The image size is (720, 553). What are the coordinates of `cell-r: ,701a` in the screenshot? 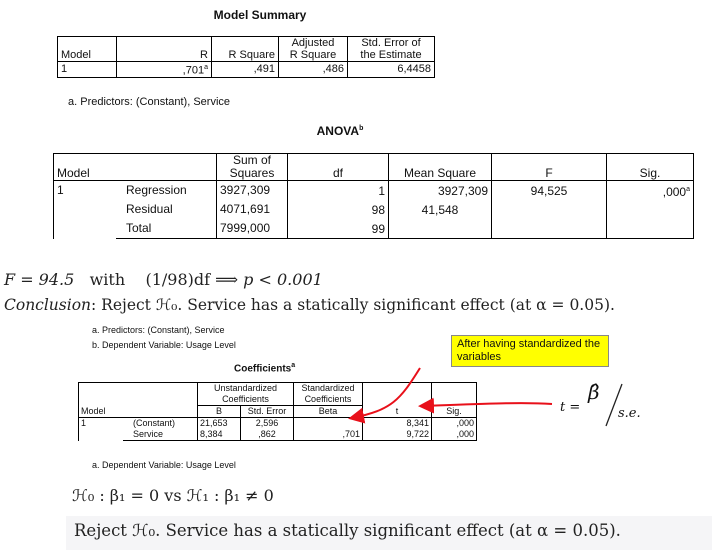 It's located at (164, 69).